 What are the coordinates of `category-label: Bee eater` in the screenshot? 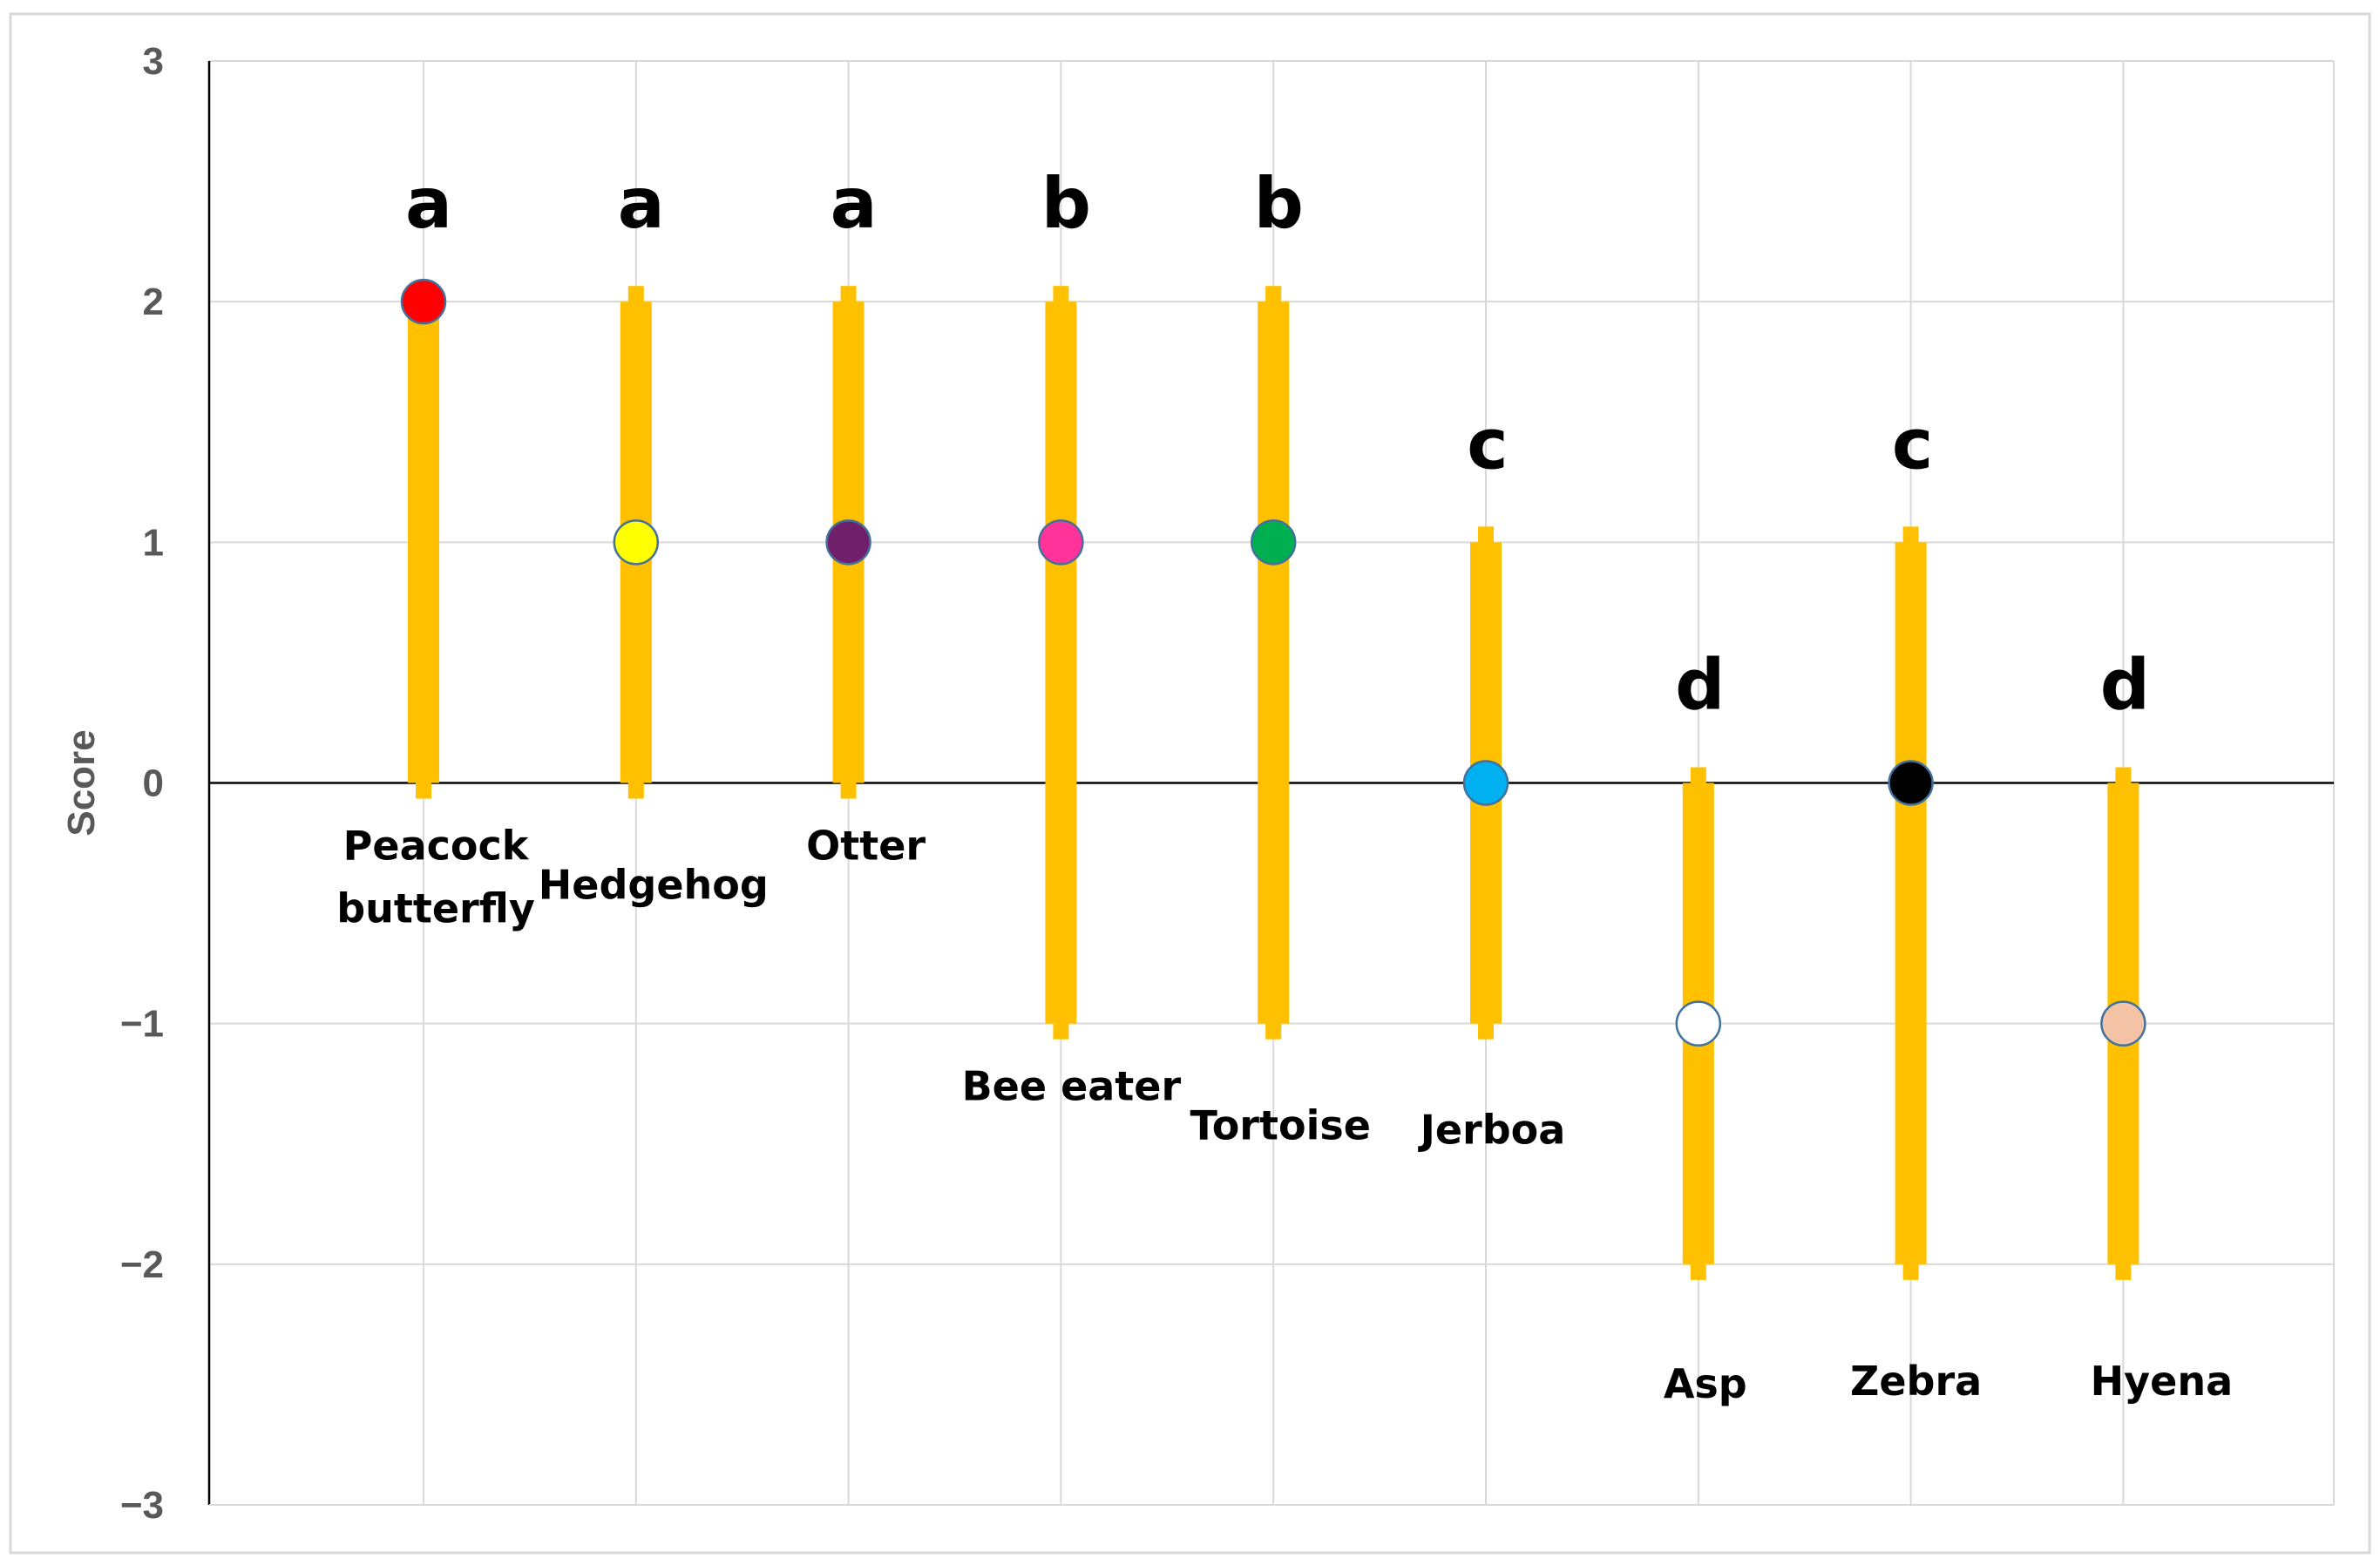 It's located at (1072, 1086).